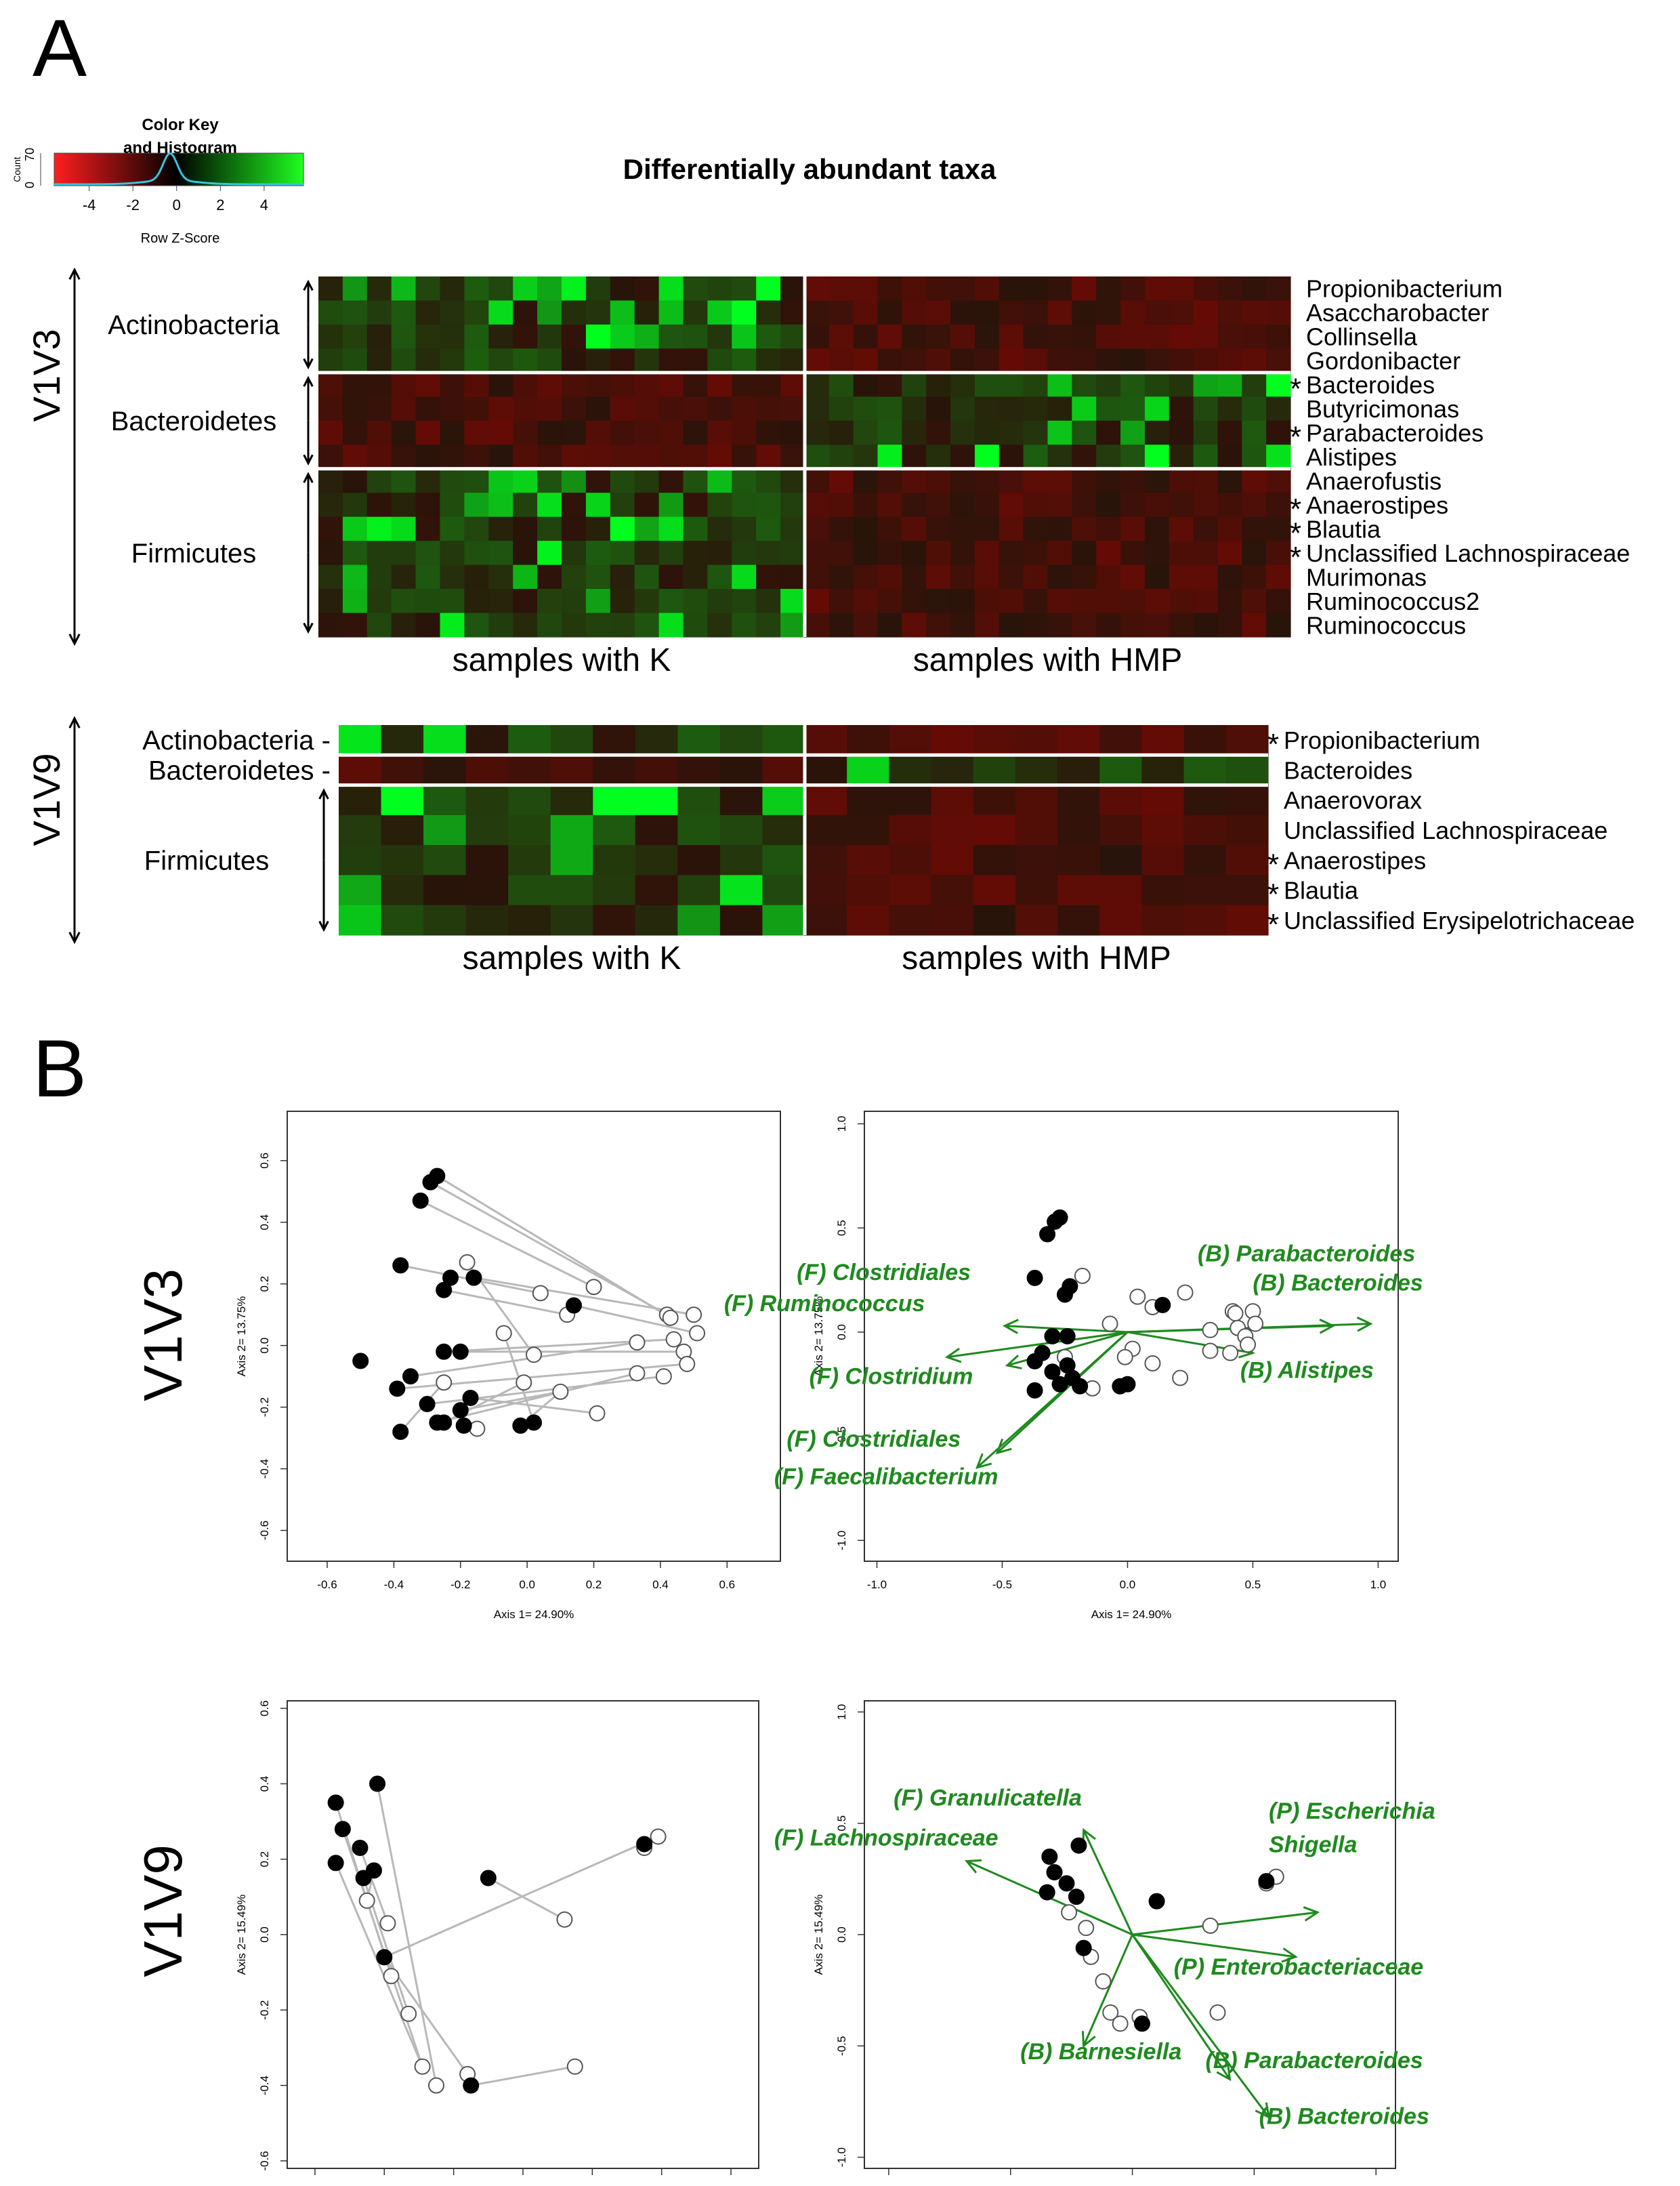  What do you see at coordinates (886, 1838) in the screenshot?
I see `taxon-arrow-label: (F) Lachnospiraceae` at bounding box center [886, 1838].